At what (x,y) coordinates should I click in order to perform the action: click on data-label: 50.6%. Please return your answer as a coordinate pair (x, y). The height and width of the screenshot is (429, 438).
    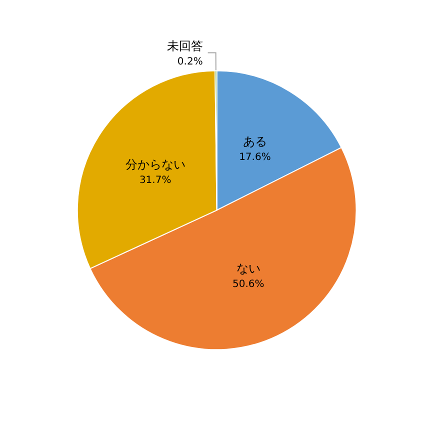
    Looking at the image, I should click on (248, 284).